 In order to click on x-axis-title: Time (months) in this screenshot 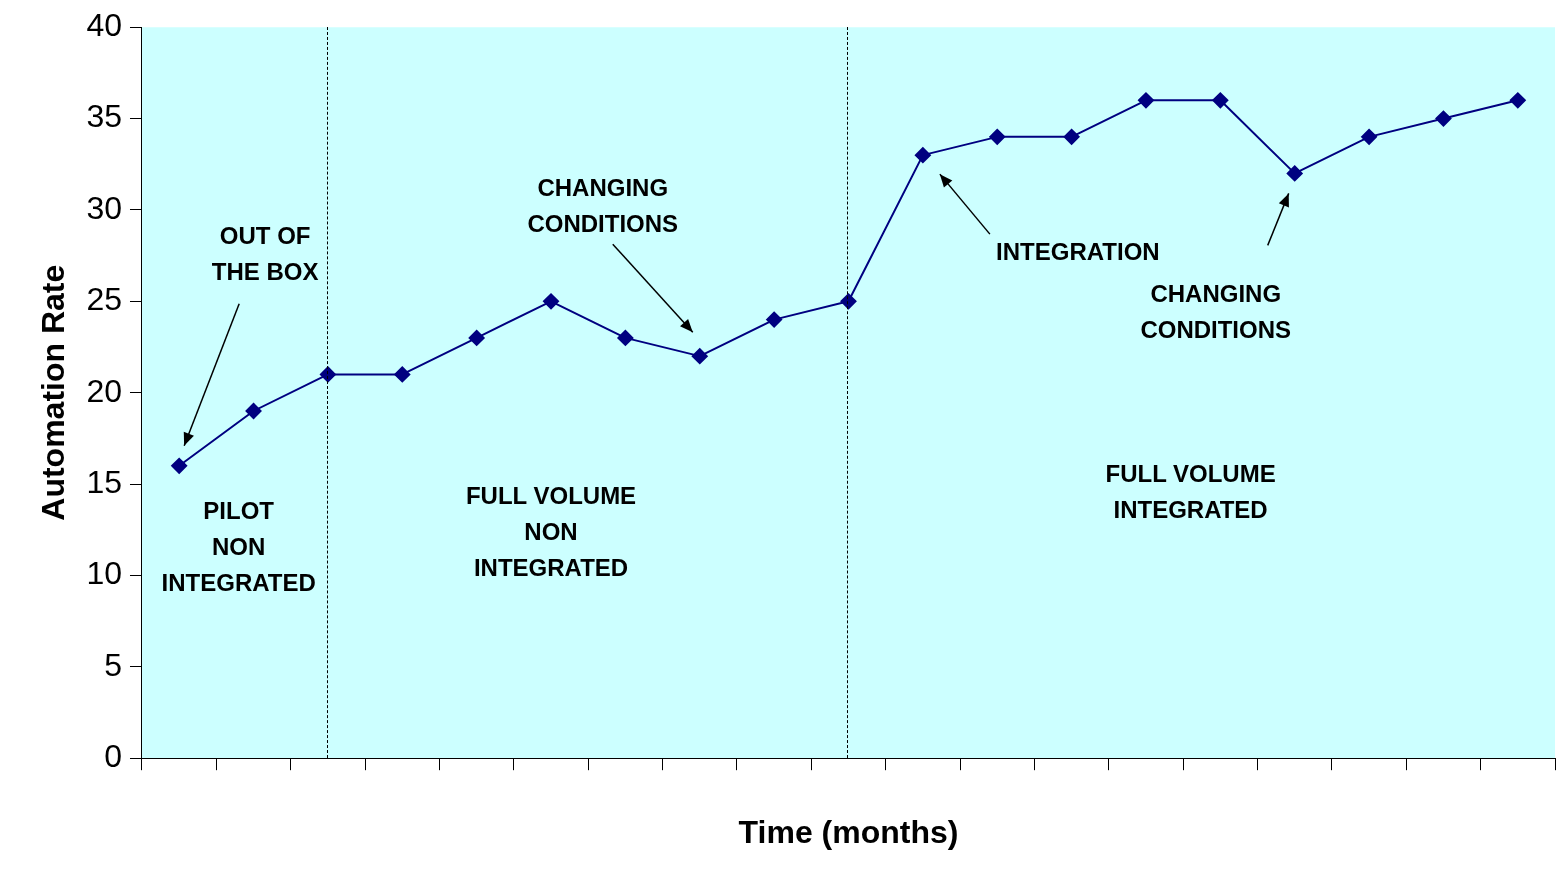, I will do `click(848, 831)`.